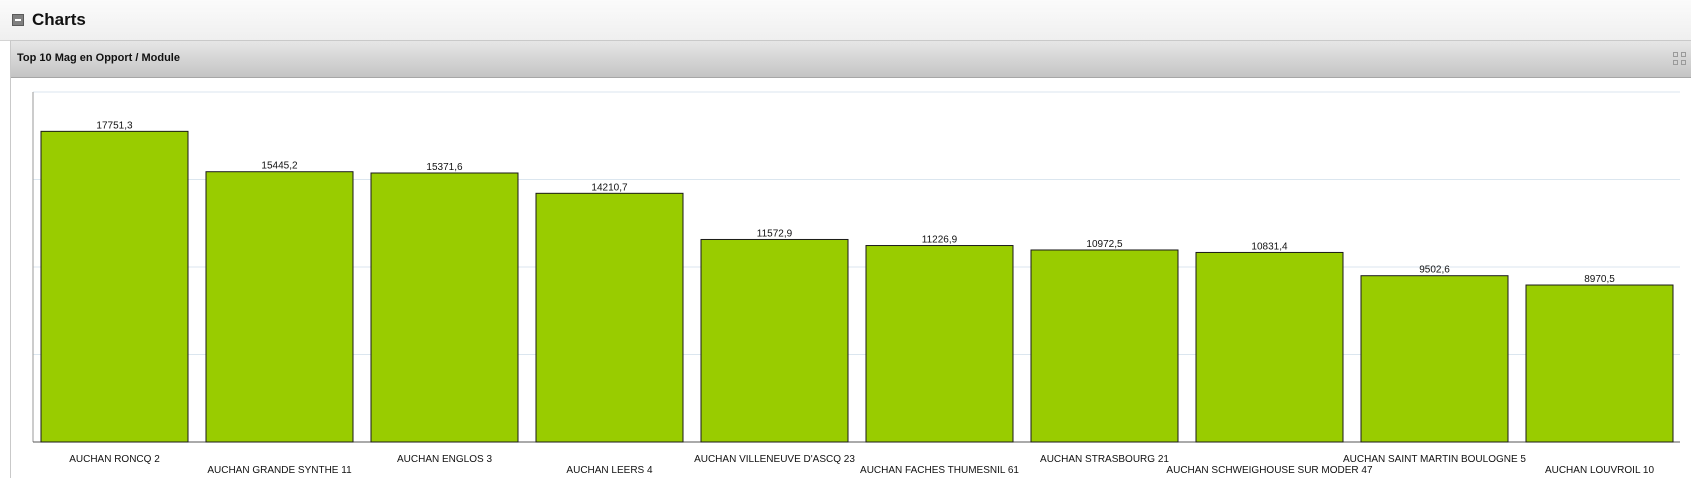 The image size is (1691, 478). I want to click on bar-value-label: 9502,6, so click(1434, 270).